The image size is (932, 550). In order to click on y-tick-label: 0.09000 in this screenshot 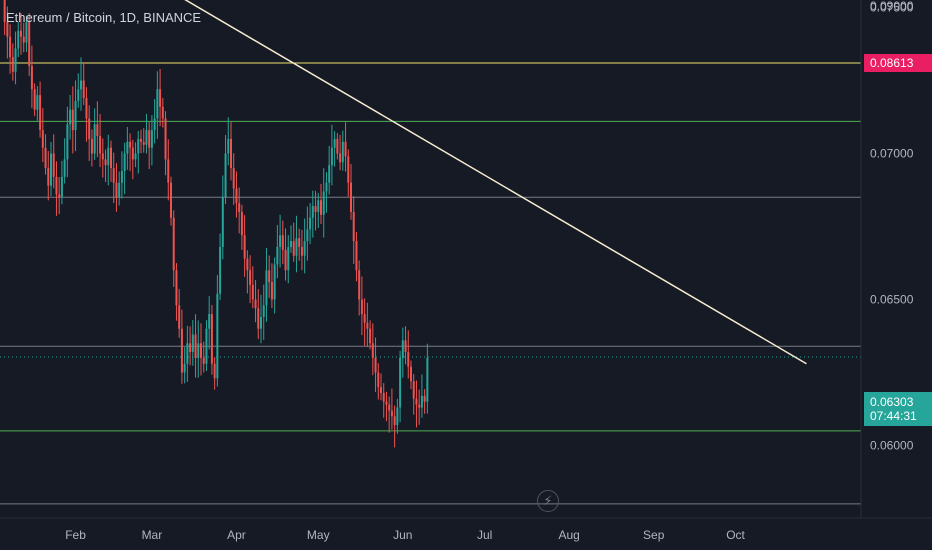, I will do `click(892, 6)`.